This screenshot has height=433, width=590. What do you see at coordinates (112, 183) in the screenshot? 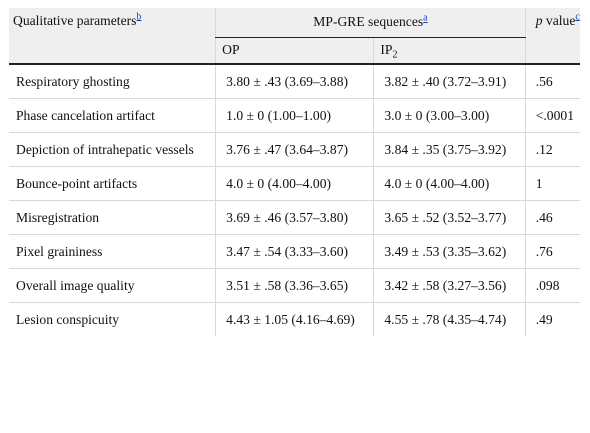
I see `param-cell: Bounce-point artifacts` at bounding box center [112, 183].